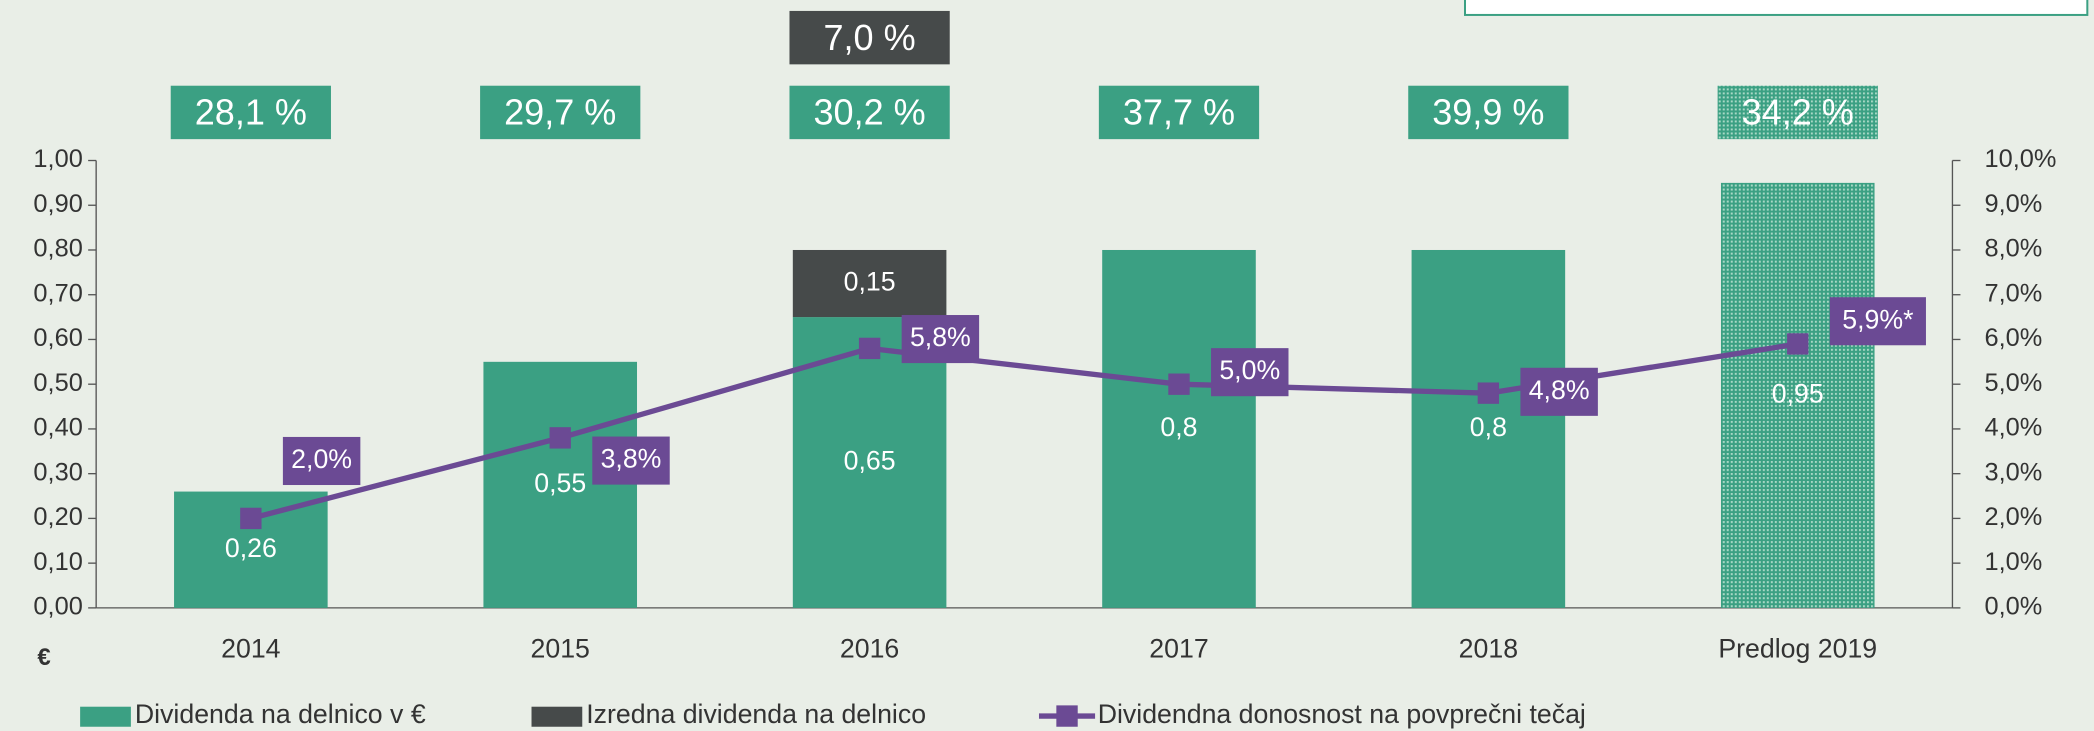 This screenshot has width=2094, height=731. I want to click on y-tick-label: 1,00, so click(57, 159).